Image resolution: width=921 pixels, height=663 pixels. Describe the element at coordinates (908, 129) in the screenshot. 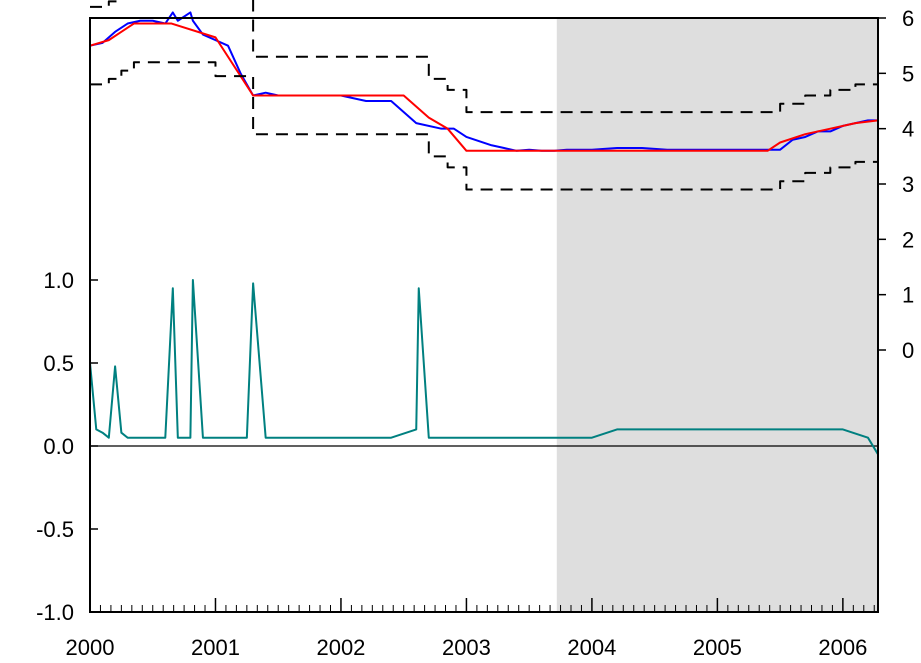

I see `right-tick-label-4: 4` at that location.